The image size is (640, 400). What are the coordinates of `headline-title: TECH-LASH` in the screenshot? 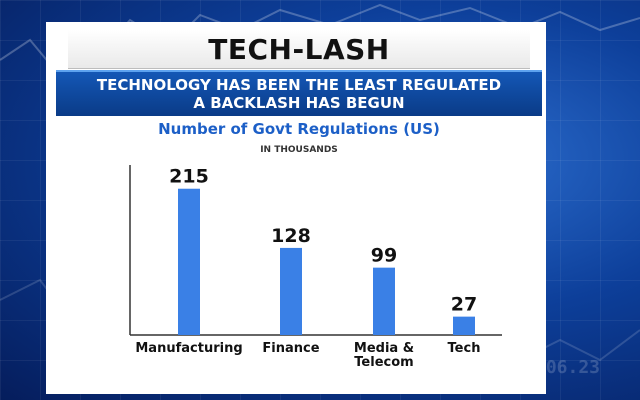 It's located at (299, 49).